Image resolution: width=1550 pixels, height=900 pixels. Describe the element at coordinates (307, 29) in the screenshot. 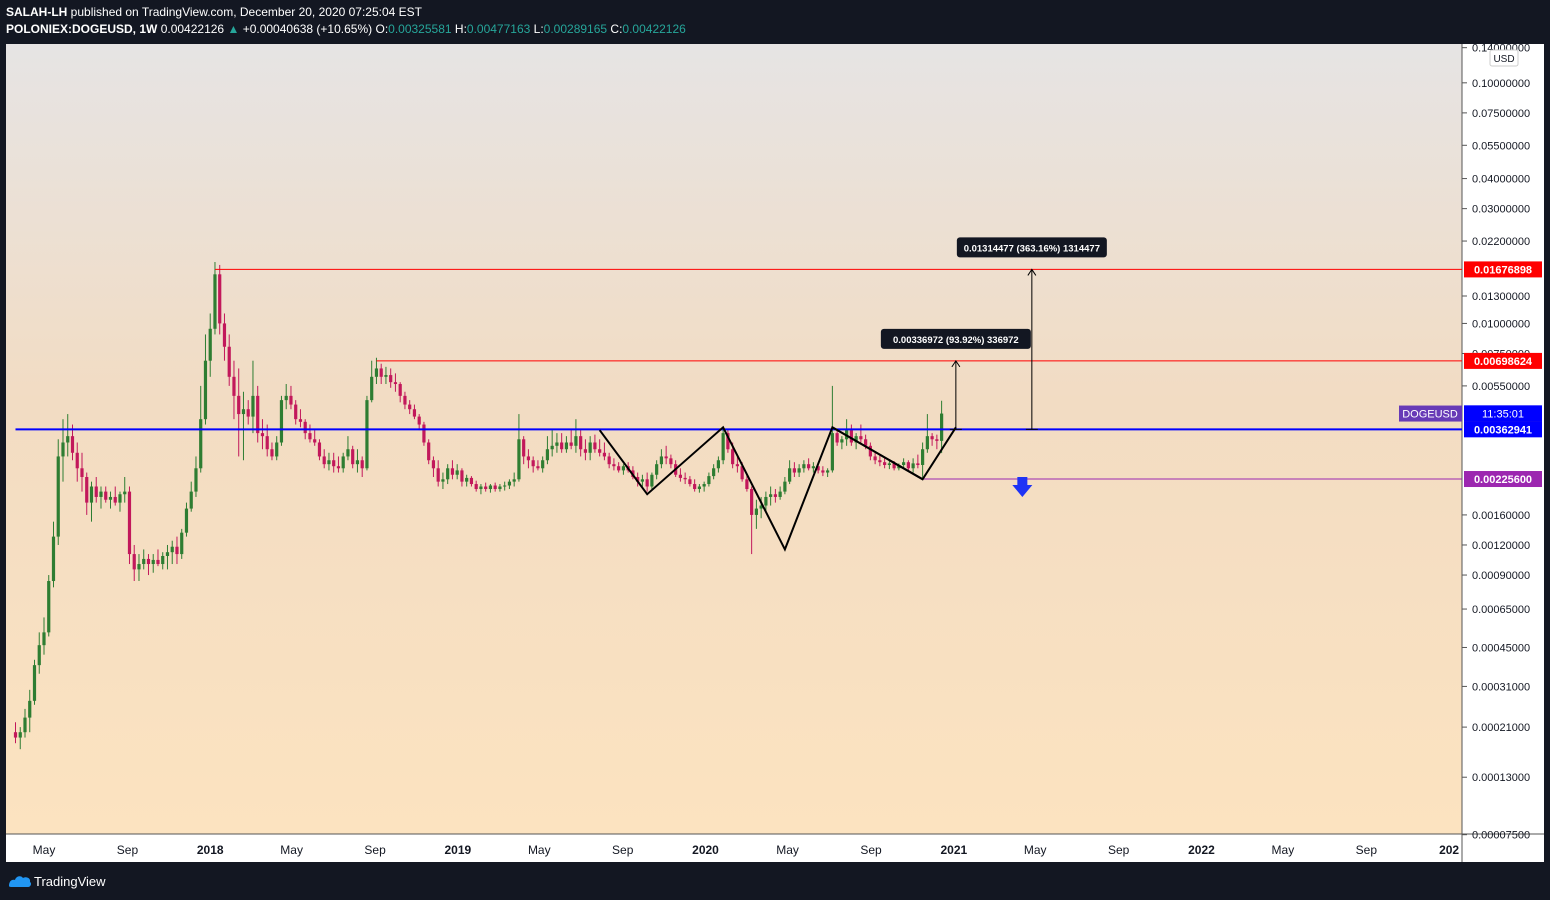

I see `price-change: +0.00040638 (+10.65%)` at that location.